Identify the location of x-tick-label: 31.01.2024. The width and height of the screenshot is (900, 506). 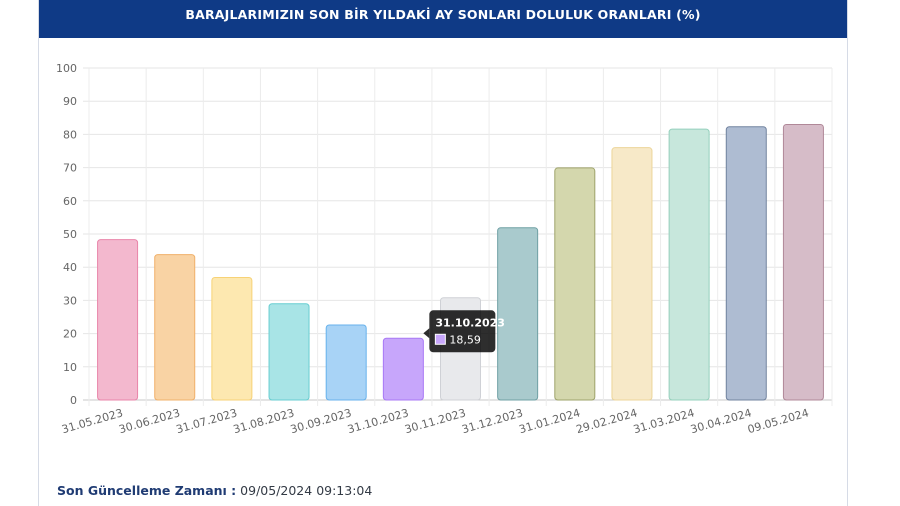
(550, 421).